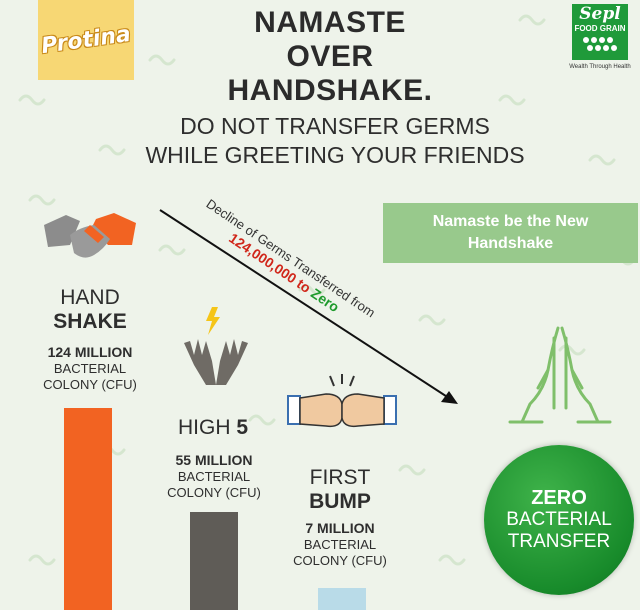 The width and height of the screenshot is (640, 610). What do you see at coordinates (560, 375) in the screenshot?
I see `namaste-hands-icon` at bounding box center [560, 375].